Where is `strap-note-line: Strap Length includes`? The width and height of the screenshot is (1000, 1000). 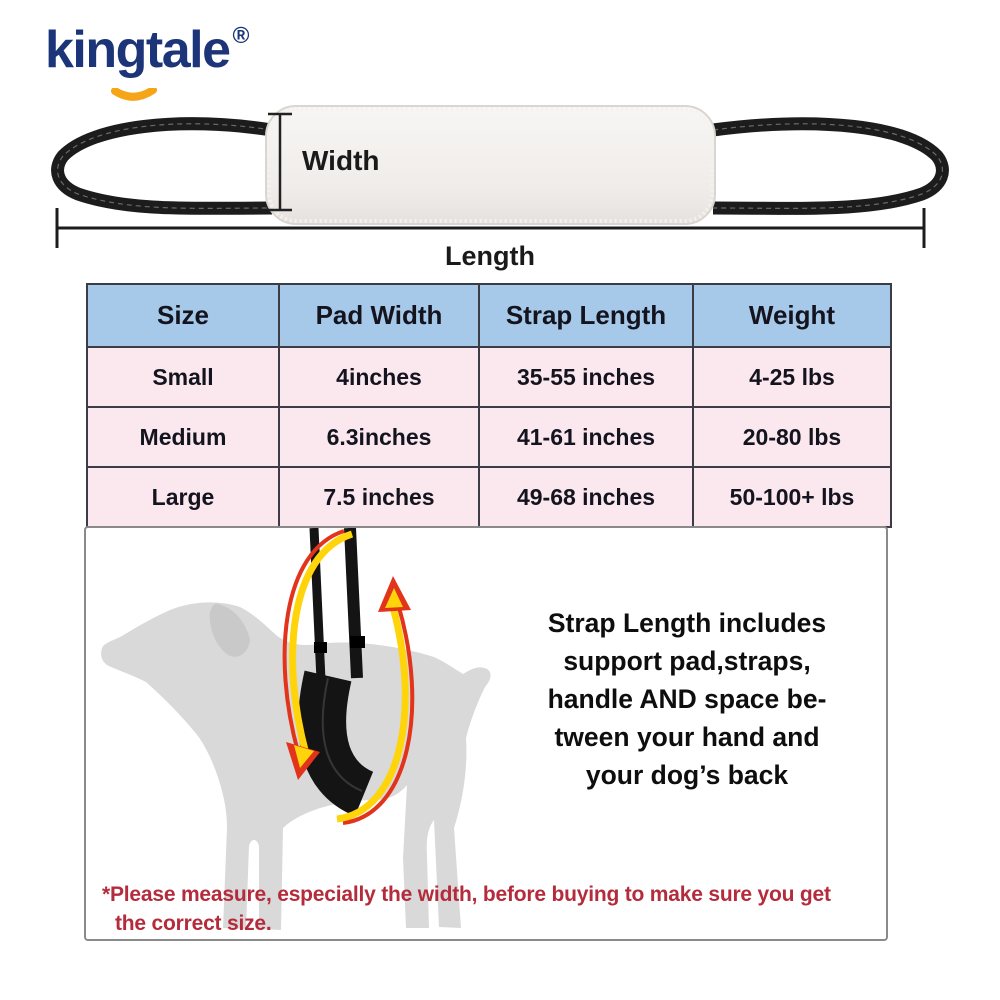 strap-note-line: Strap Length includes is located at coordinates (687, 623).